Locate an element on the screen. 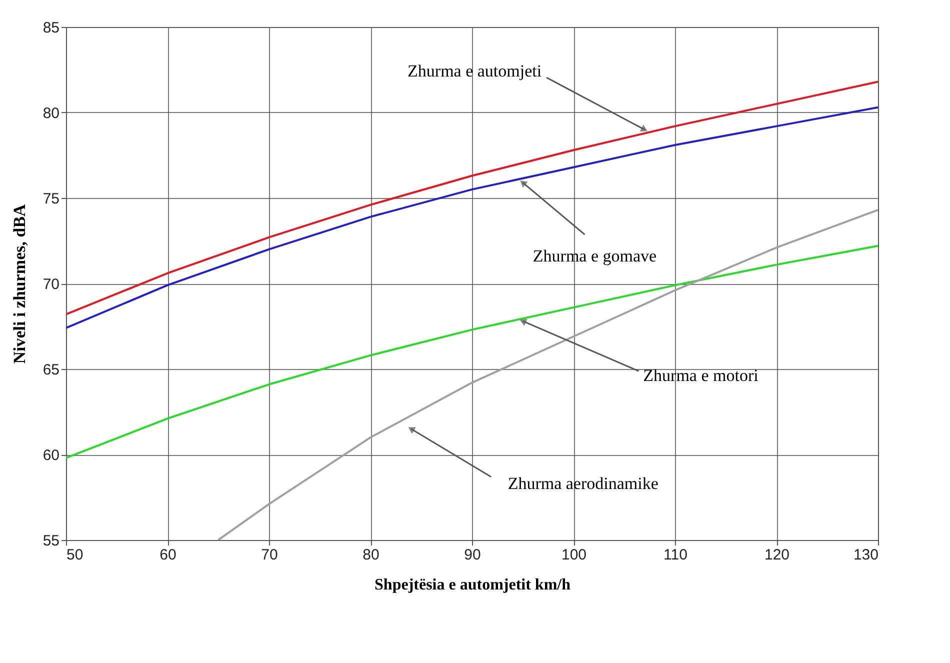  x-axis-title: Shpejtësia e automjetit km/h is located at coordinates (472, 585).